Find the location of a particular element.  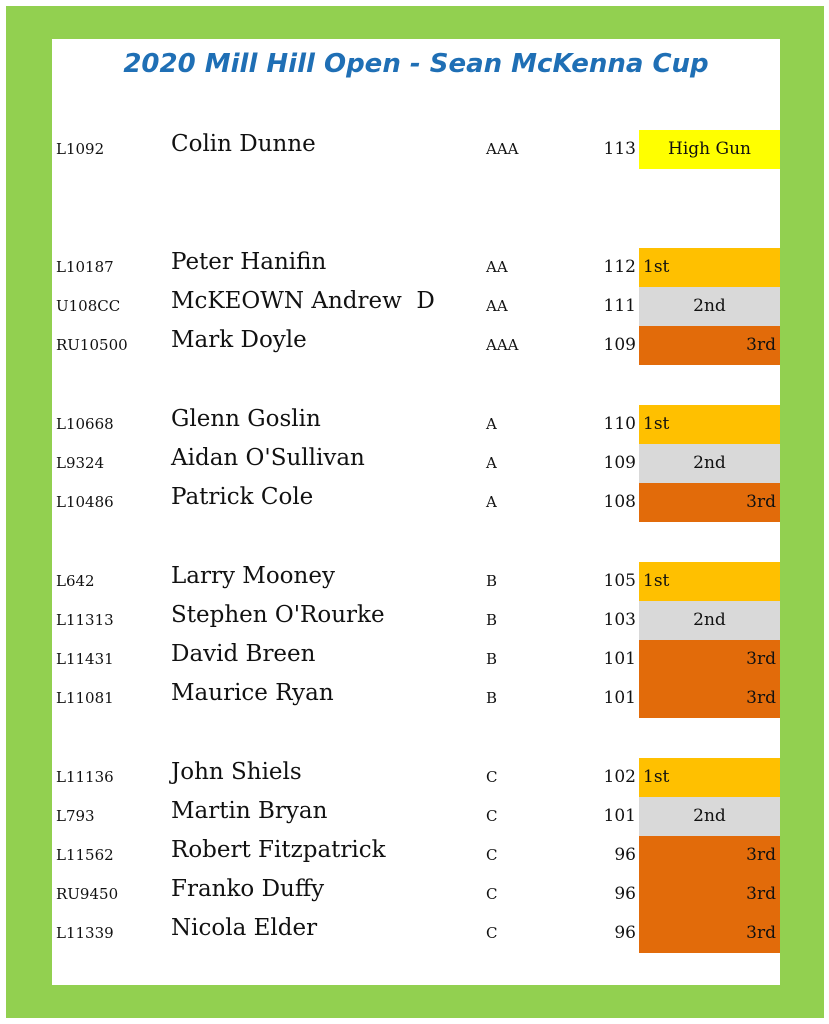

shooter-id: U108CC is located at coordinates (88, 306).